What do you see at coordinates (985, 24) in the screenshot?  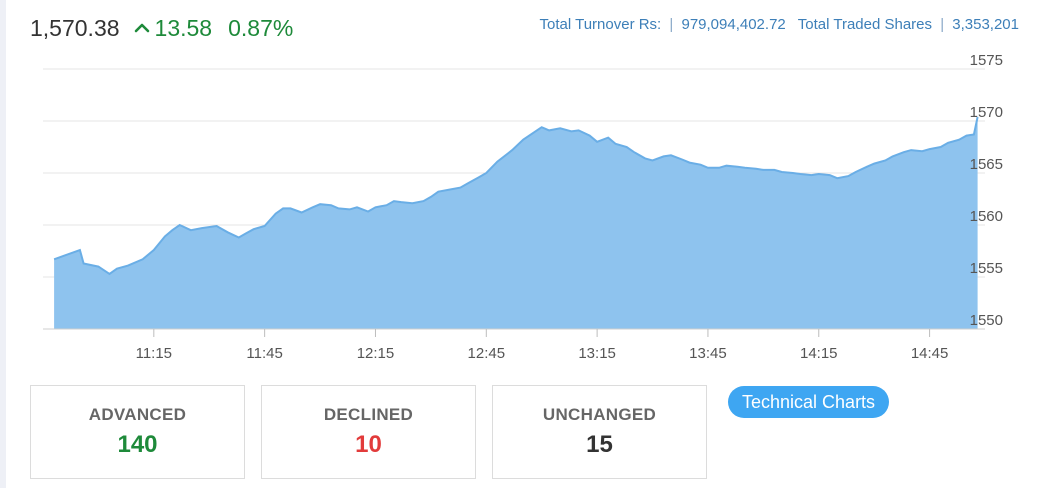 I see `shares-value: 3,353,201` at bounding box center [985, 24].